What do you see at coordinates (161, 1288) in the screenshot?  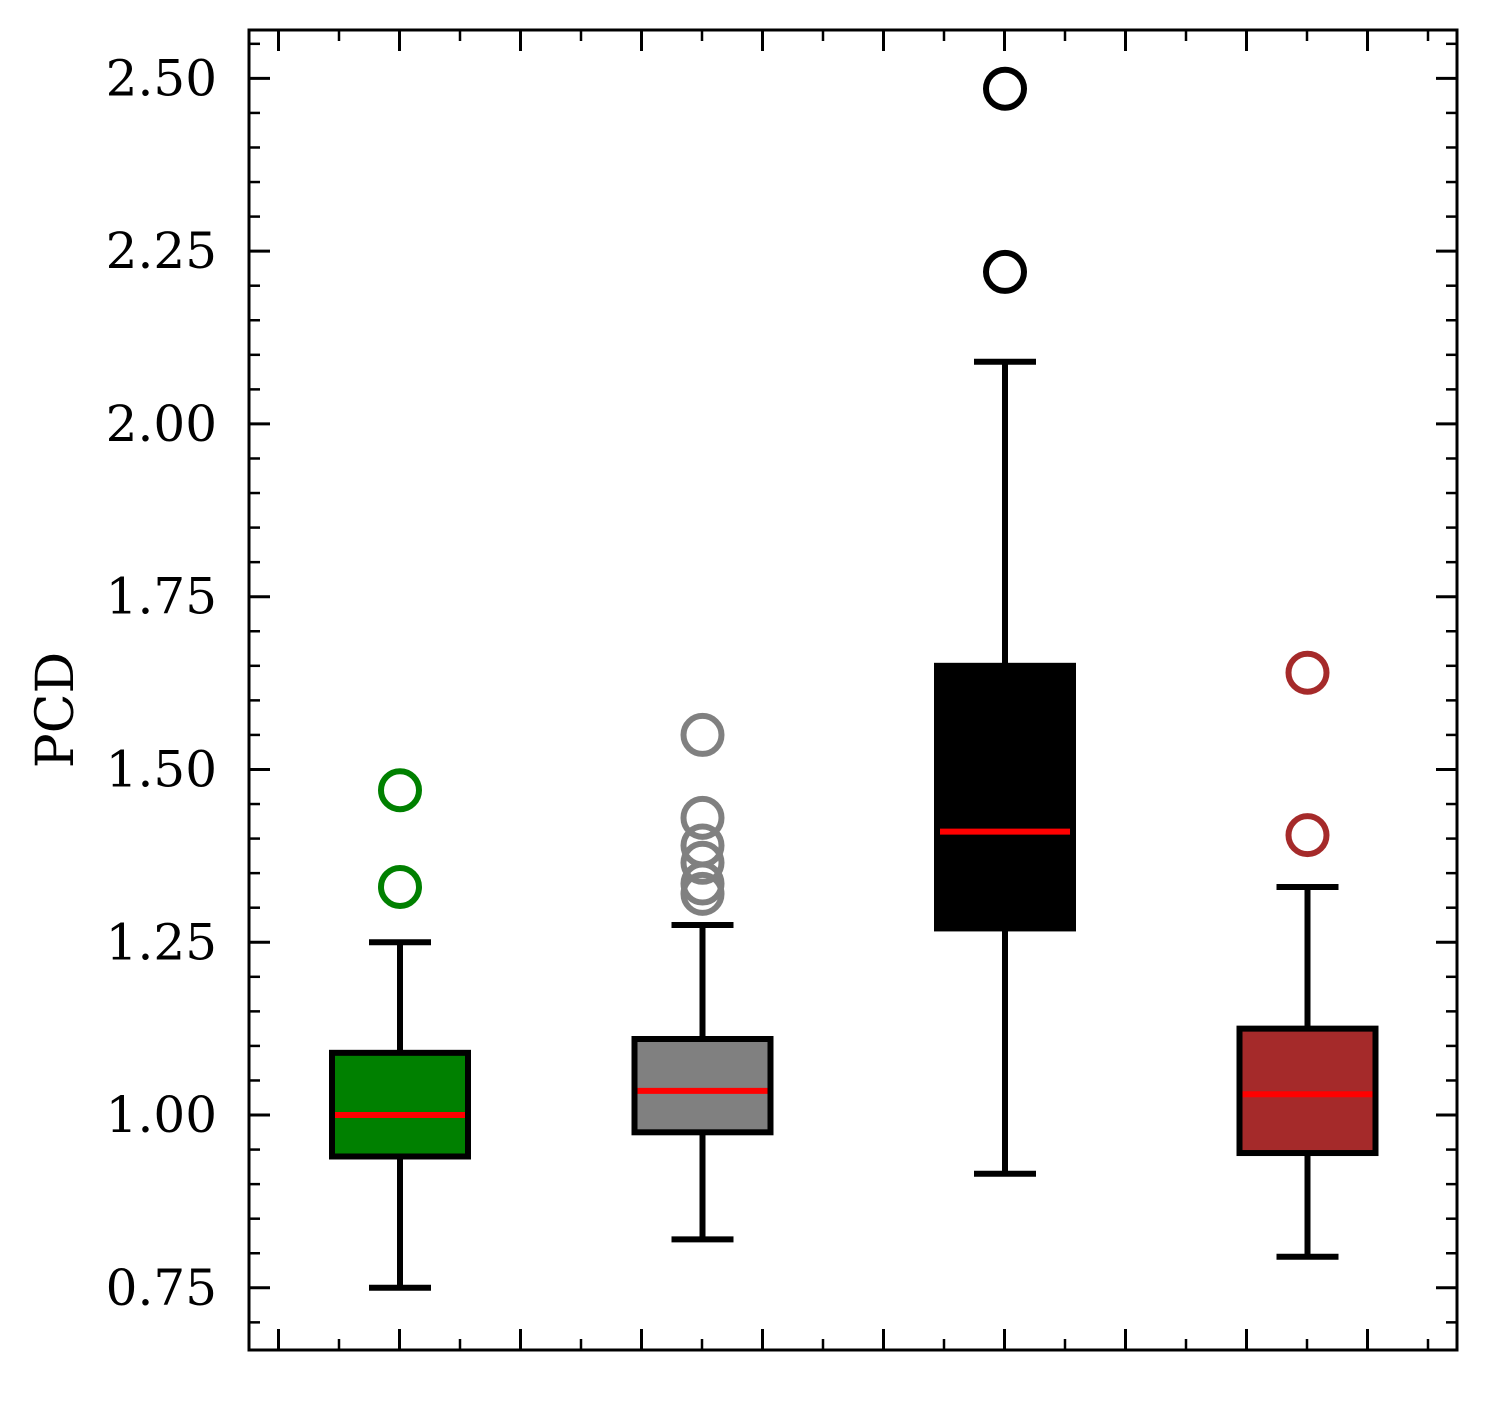 I see `y-tick-label: 0.75` at bounding box center [161, 1288].